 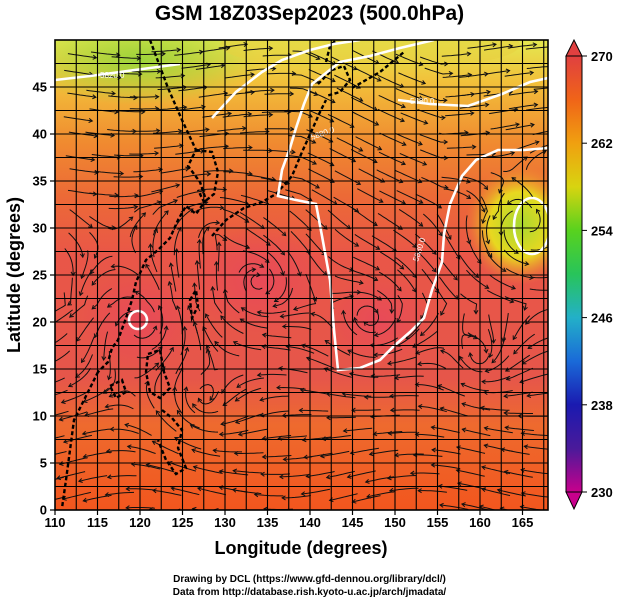 I want to click on y-tick-label: 25, so click(x=40, y=275).